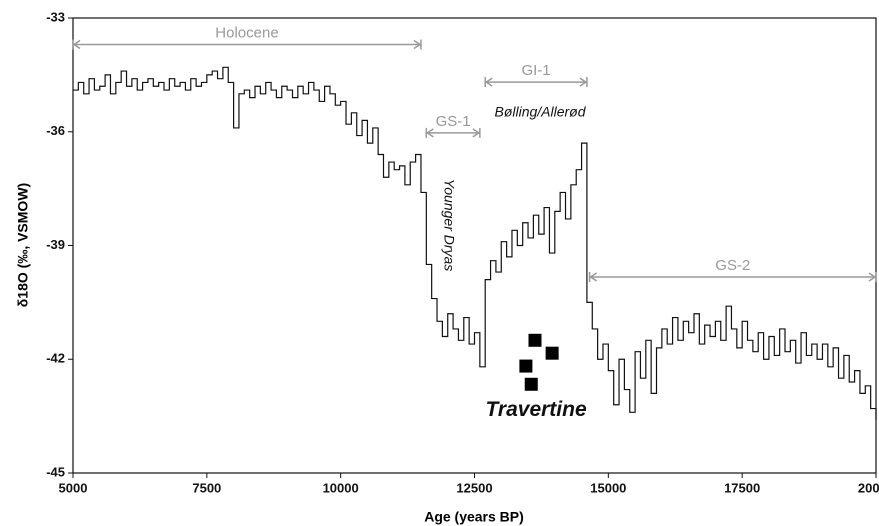  Describe the element at coordinates (474, 517) in the screenshot. I see `x-axis-label: Age (years BP)` at that location.